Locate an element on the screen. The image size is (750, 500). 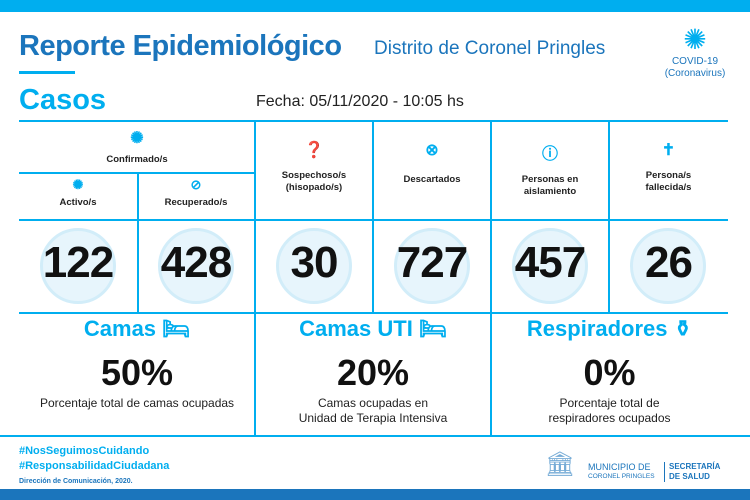
icu-beds-percent: 20% is located at coordinates (373, 372).